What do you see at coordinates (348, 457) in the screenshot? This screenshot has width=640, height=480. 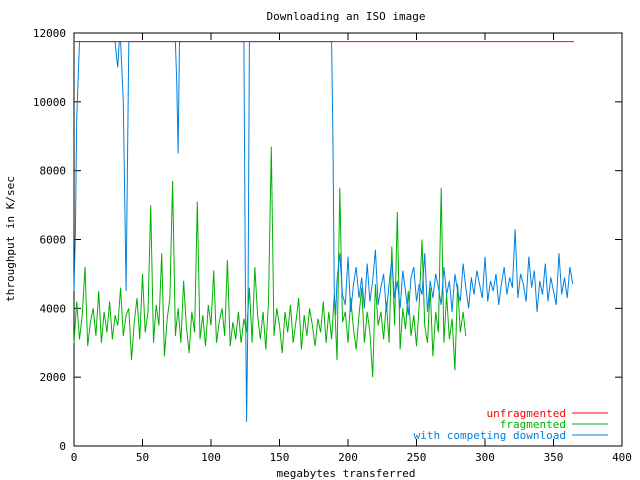 I see `x-tick-label: 200` at bounding box center [348, 457].